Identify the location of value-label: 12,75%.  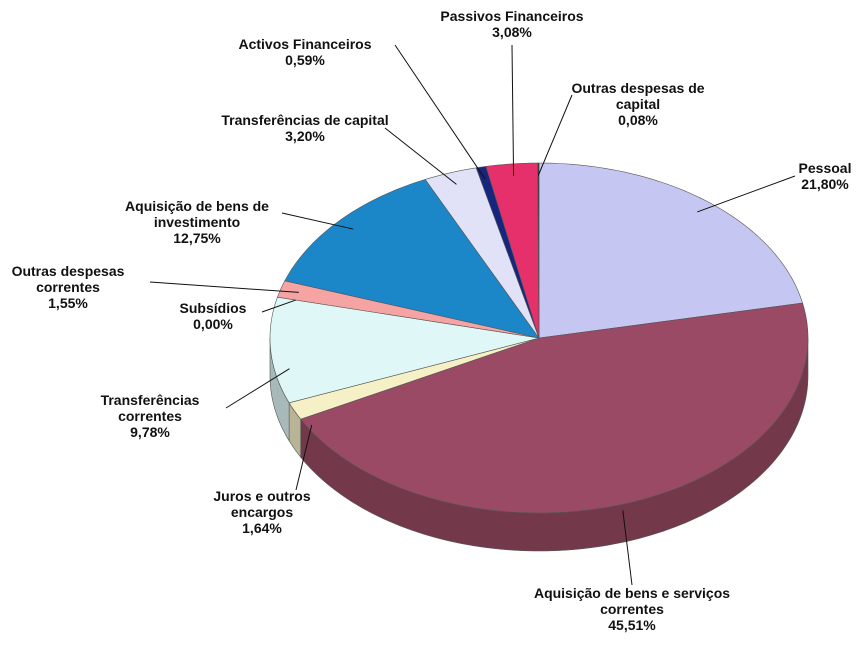
(197, 238).